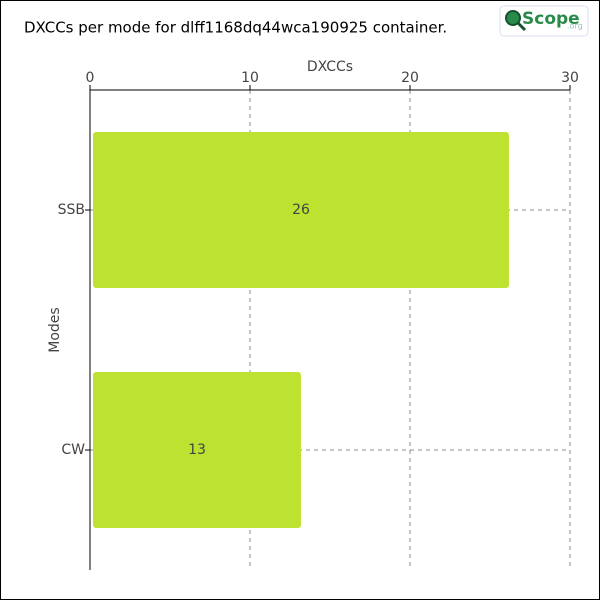  What do you see at coordinates (55, 329) in the screenshot?
I see `y-axis-label: Modes` at bounding box center [55, 329].